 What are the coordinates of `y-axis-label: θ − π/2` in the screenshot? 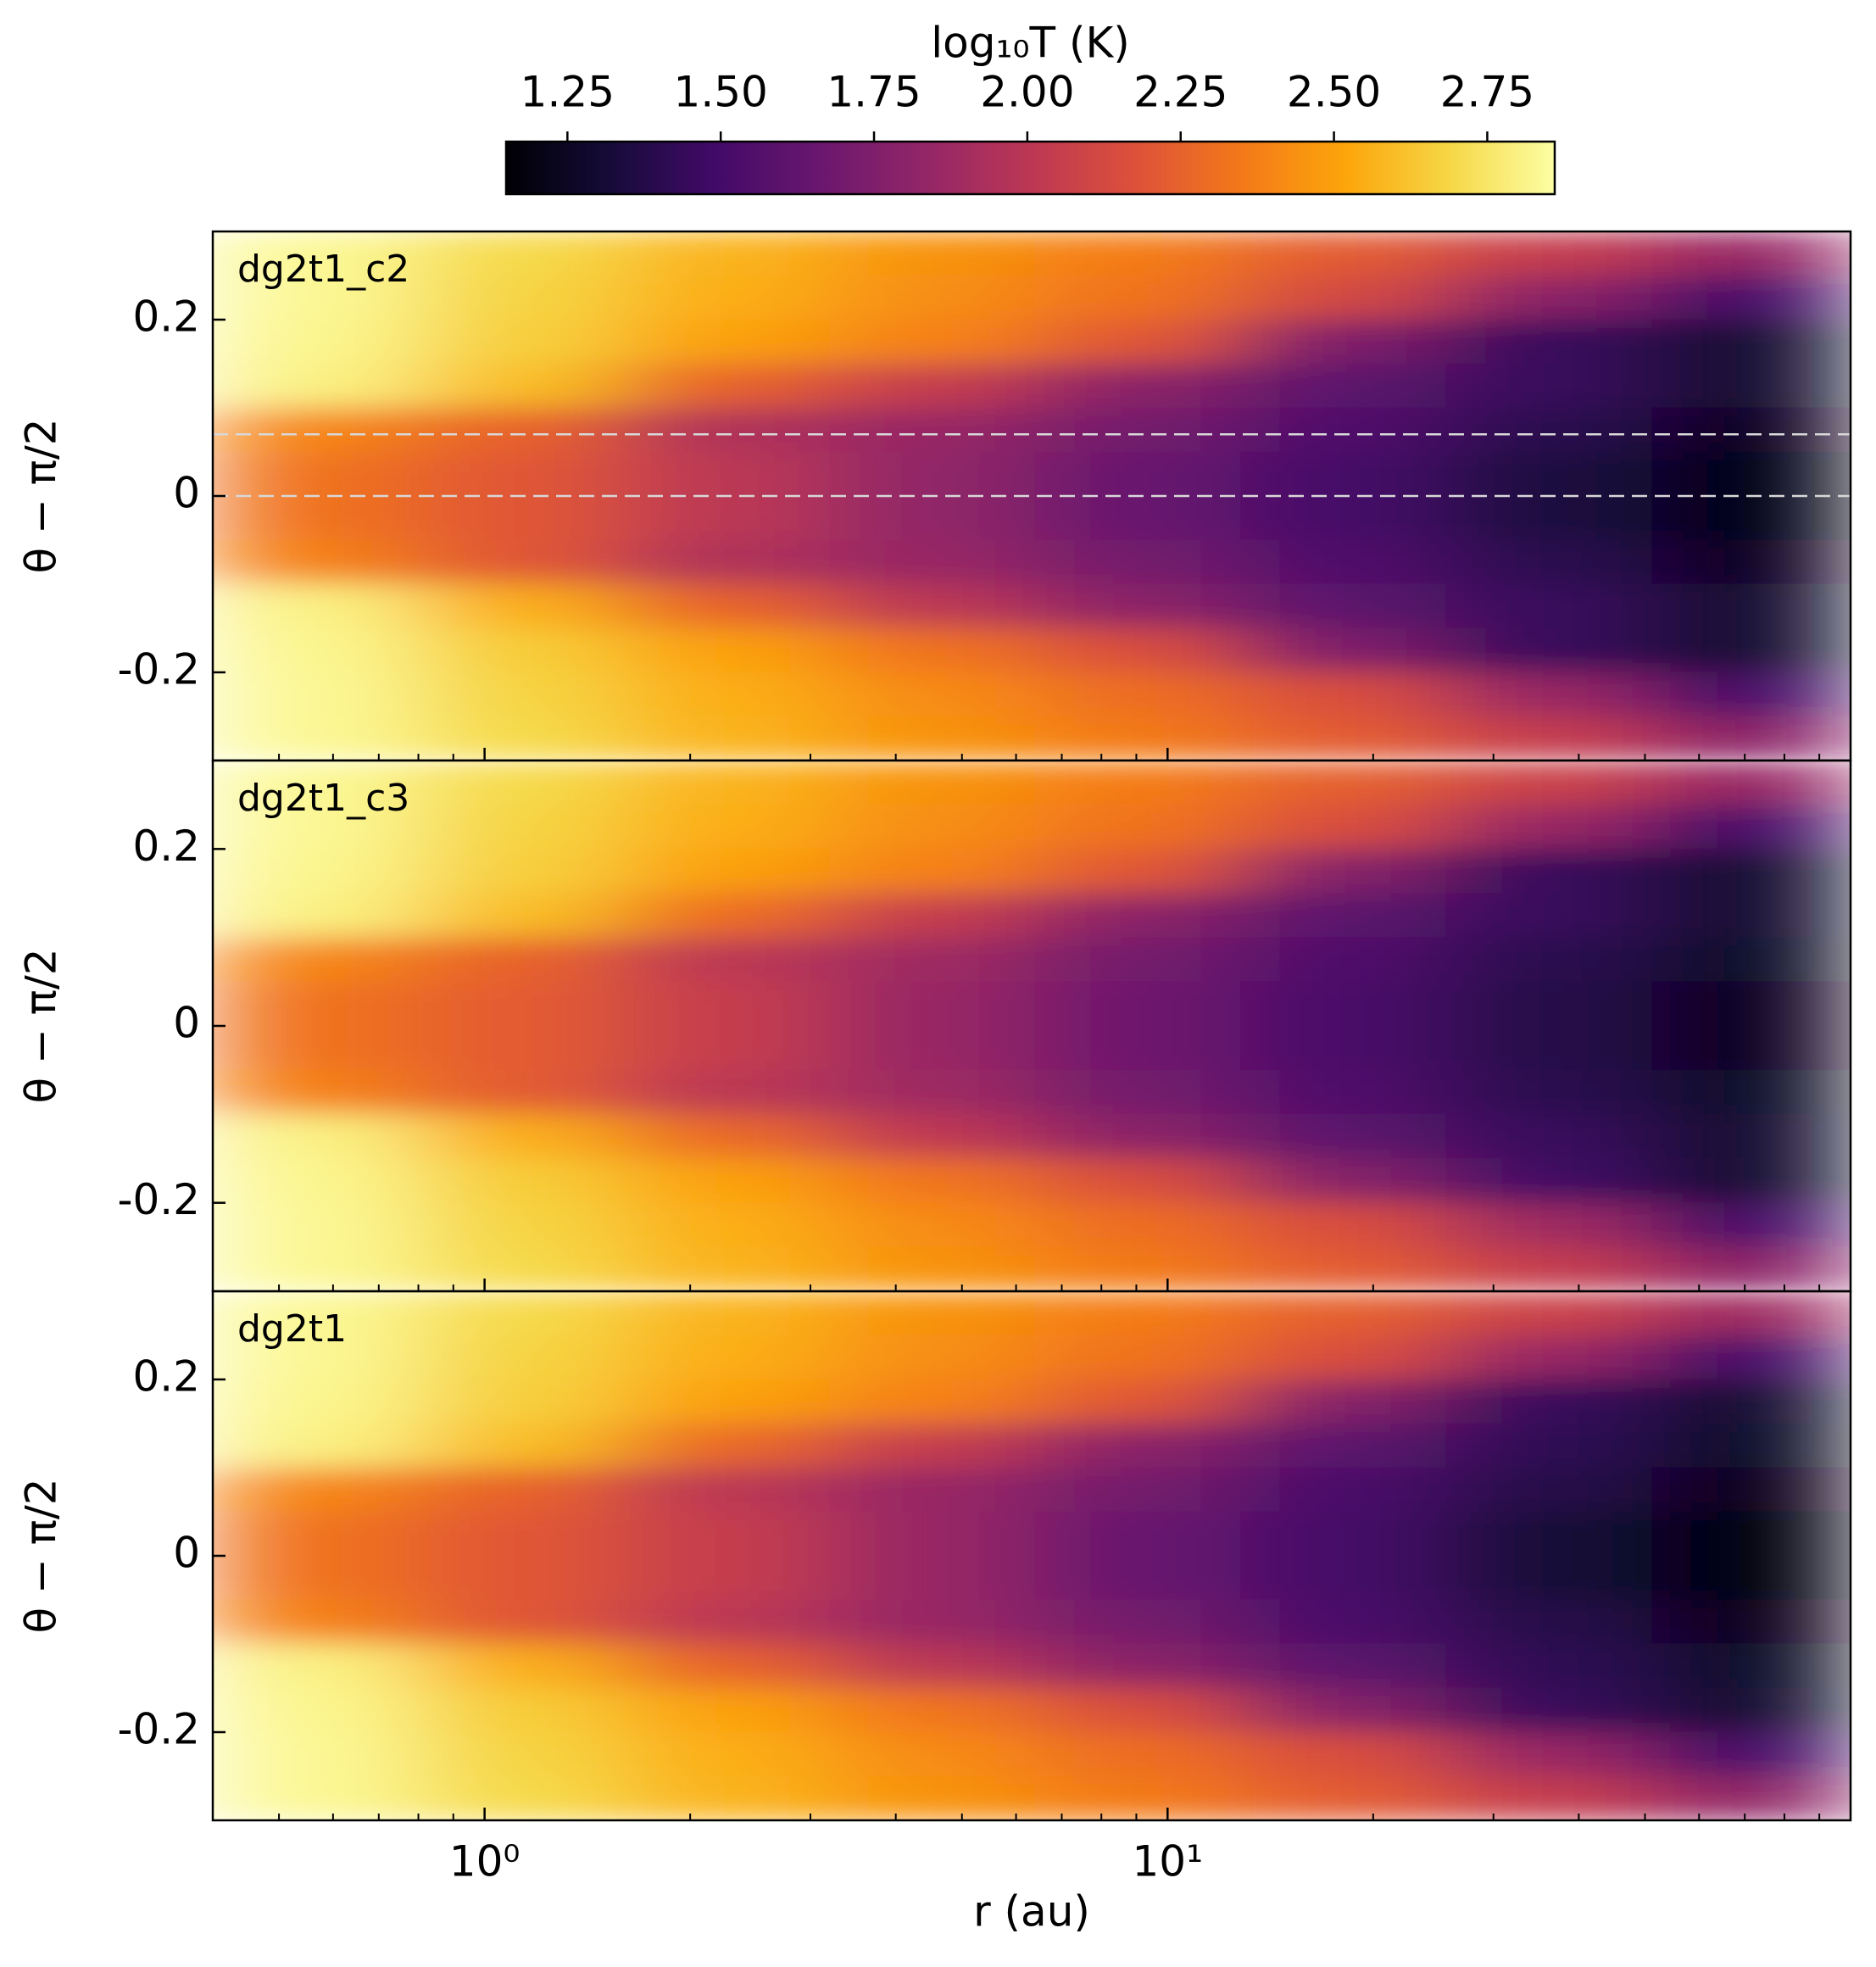 It's located at (41, 496).